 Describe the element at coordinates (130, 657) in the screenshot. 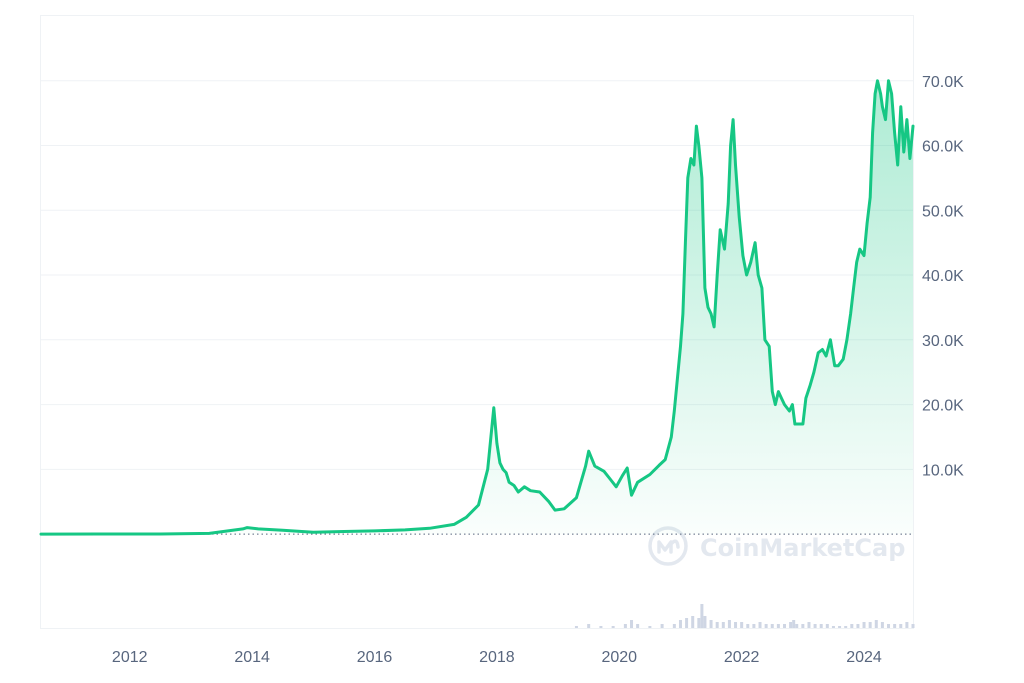

I see `x-tick-label: 2012` at that location.